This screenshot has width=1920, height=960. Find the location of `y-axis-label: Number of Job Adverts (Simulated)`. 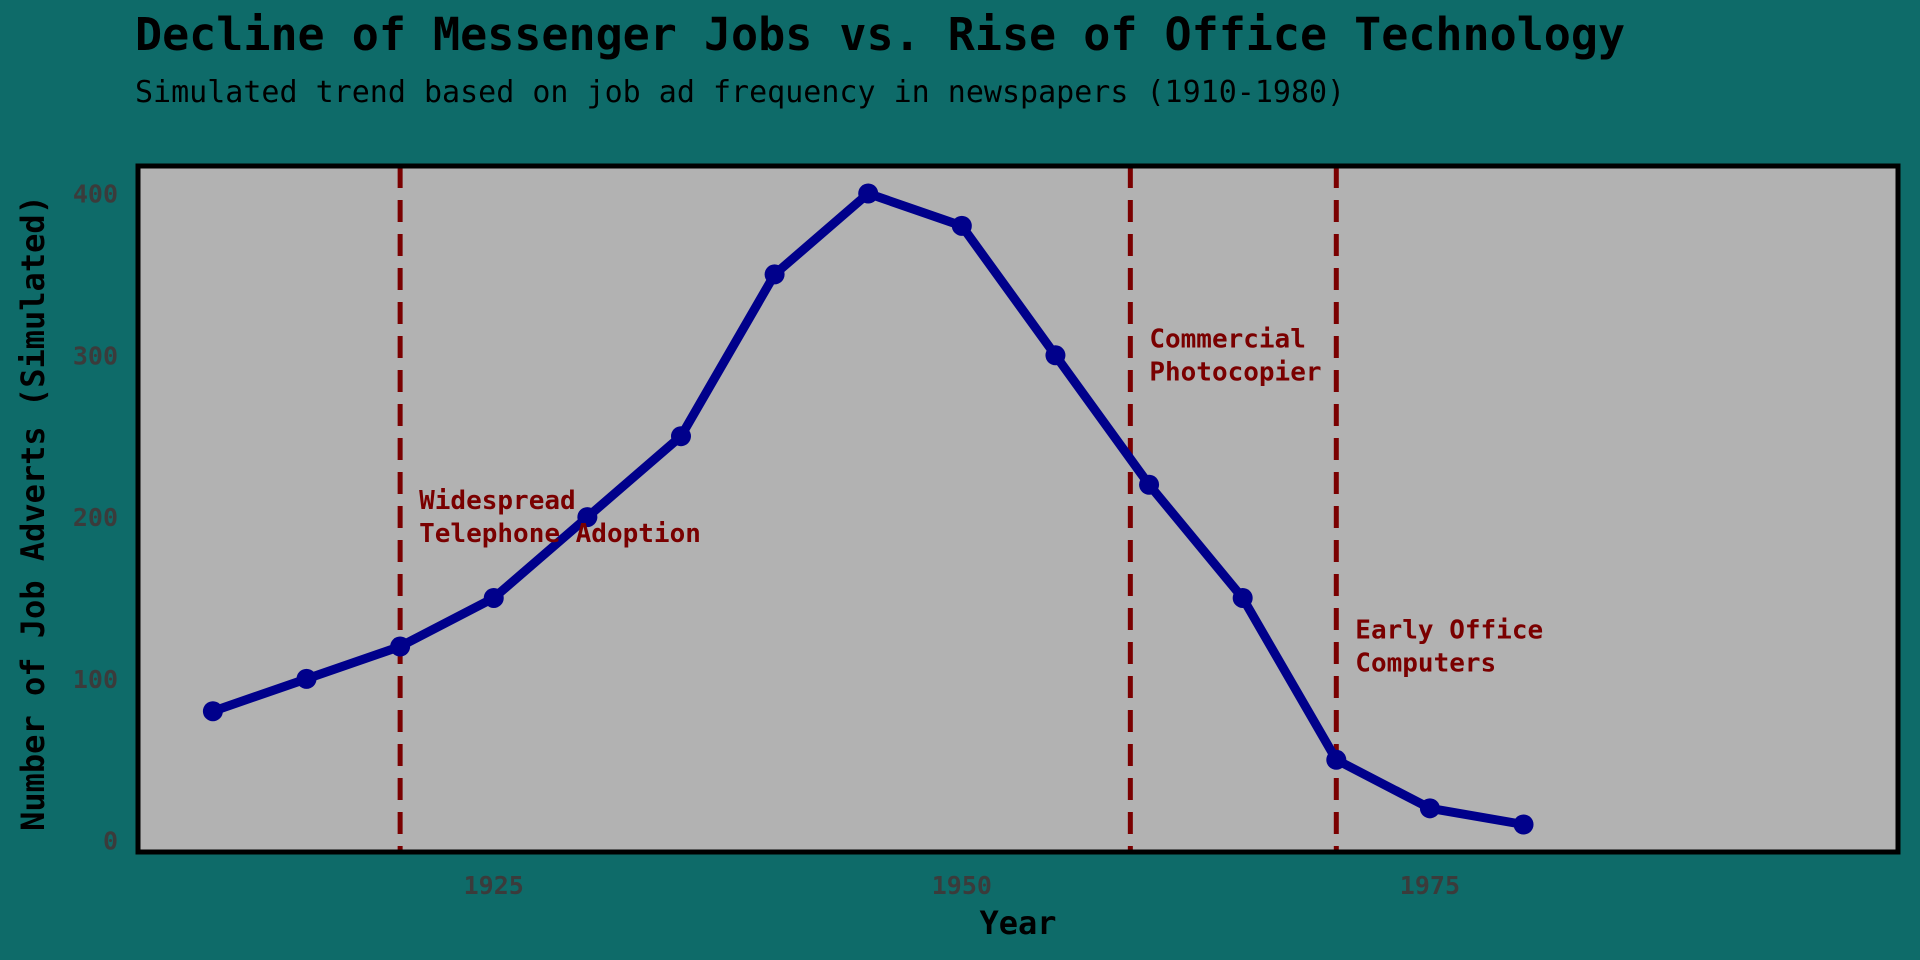

y-axis-label: Number of Job Adverts (Simulated) is located at coordinates (33, 513).